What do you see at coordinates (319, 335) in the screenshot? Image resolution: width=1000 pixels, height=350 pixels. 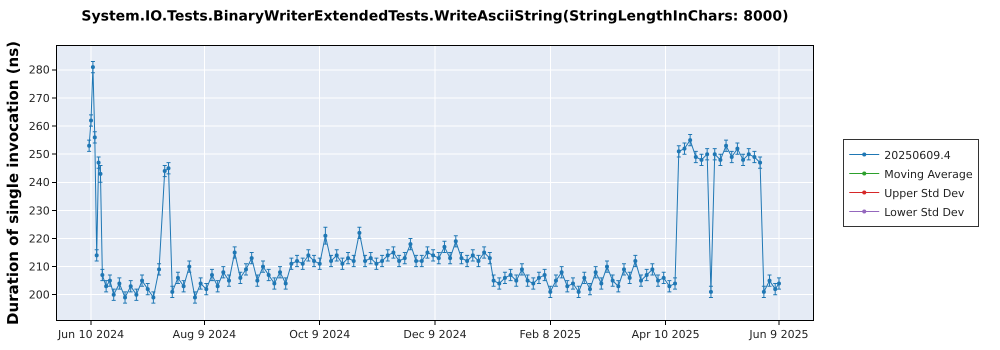 I see `x-tick-label: Oct 9 2024` at bounding box center [319, 335].